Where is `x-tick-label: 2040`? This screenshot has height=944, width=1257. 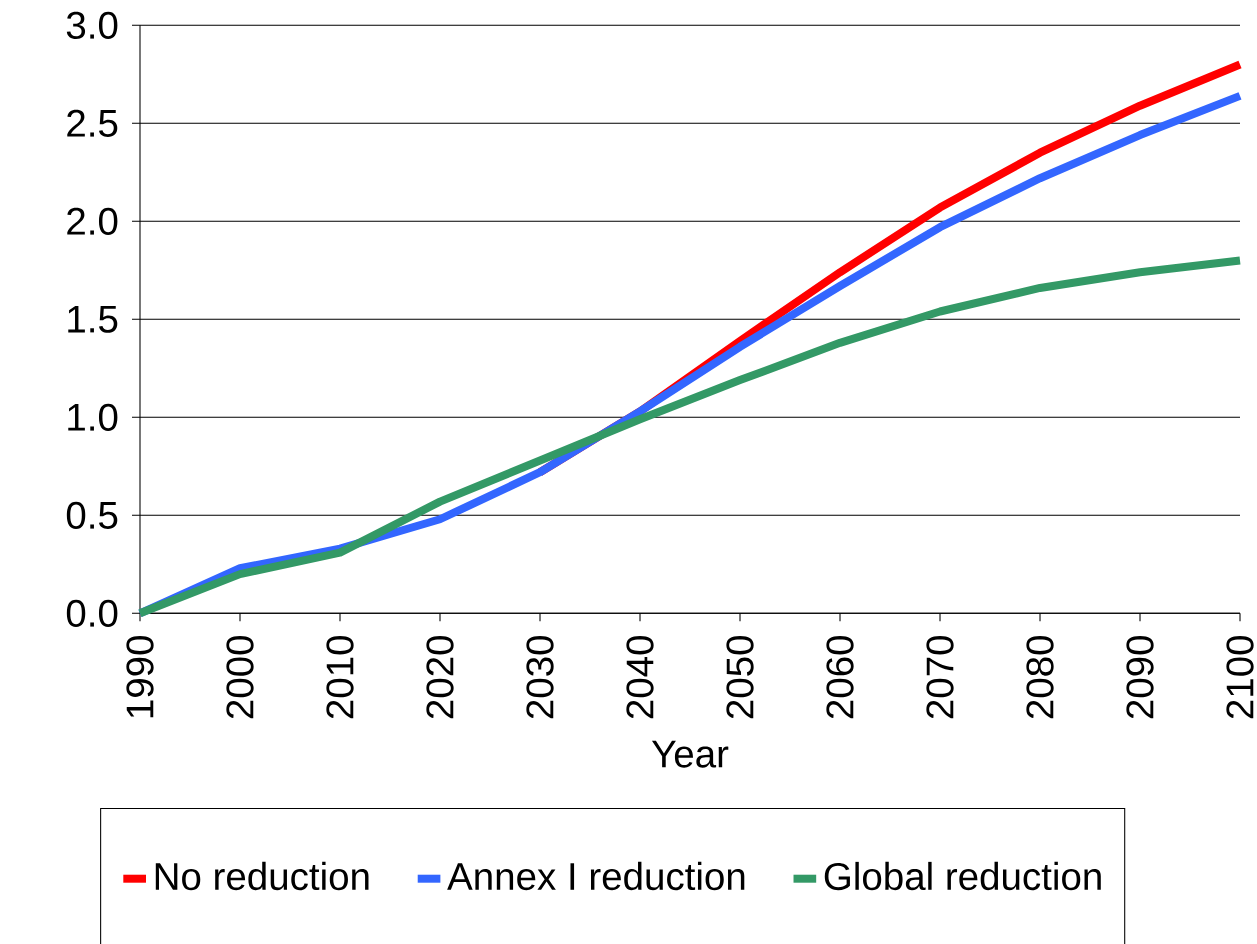
x-tick-label: 2040 is located at coordinates (640, 677).